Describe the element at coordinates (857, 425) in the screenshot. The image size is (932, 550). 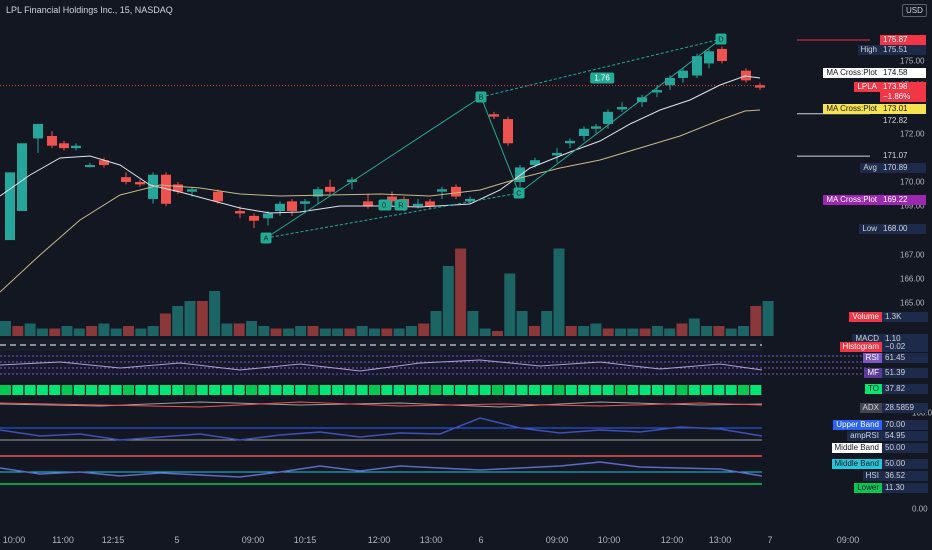
I see `indicator-tag-label: Upper Band` at that location.